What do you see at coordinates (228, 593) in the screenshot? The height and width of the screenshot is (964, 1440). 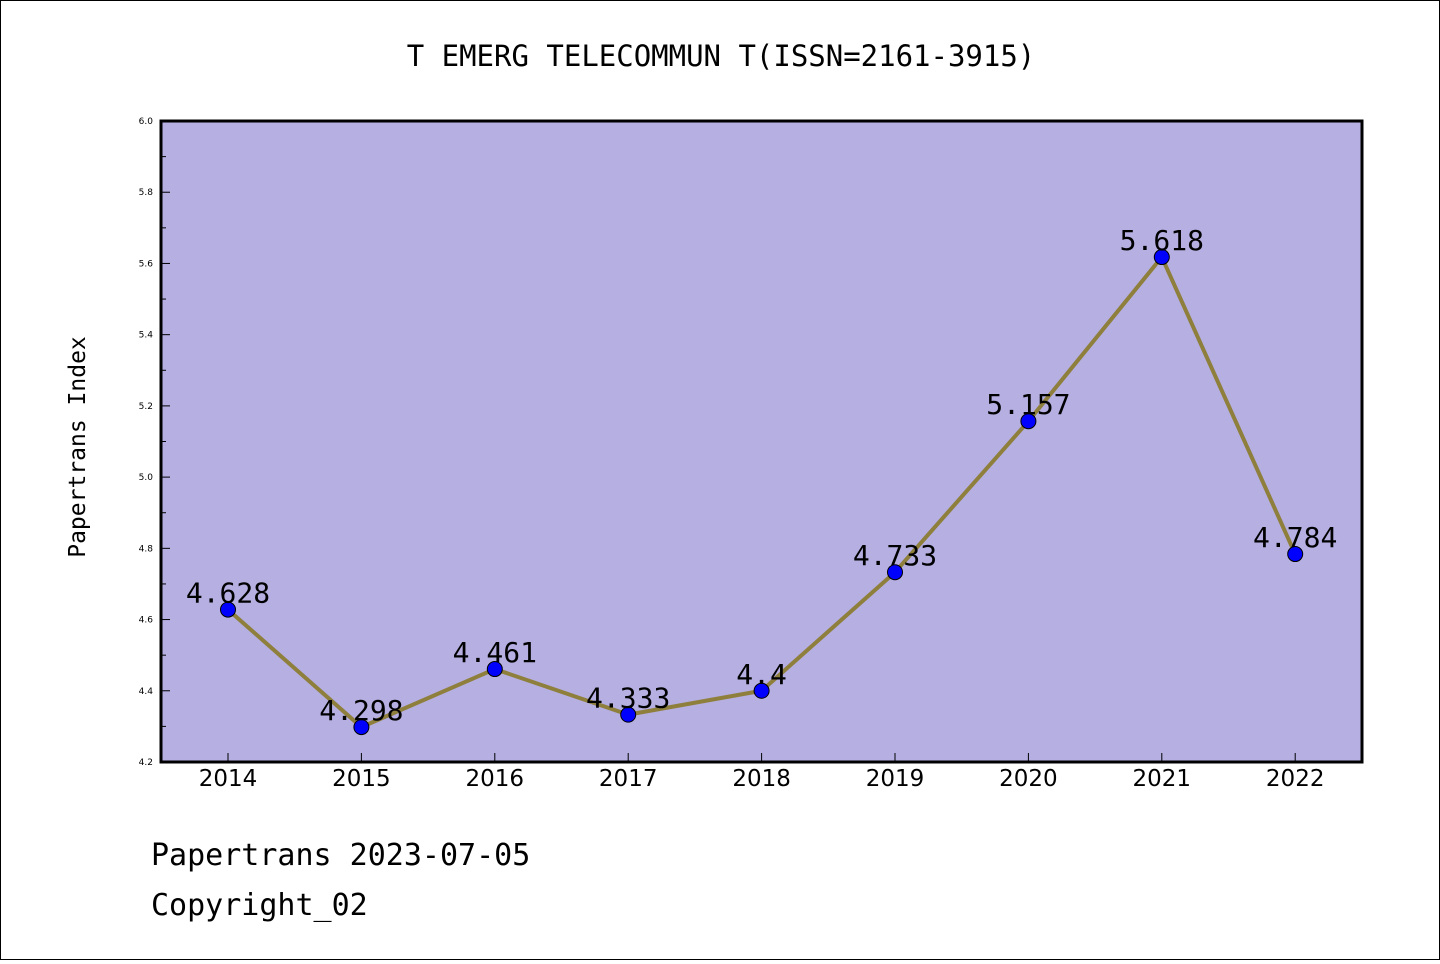 I see `data-value-label: 4.628` at bounding box center [228, 593].